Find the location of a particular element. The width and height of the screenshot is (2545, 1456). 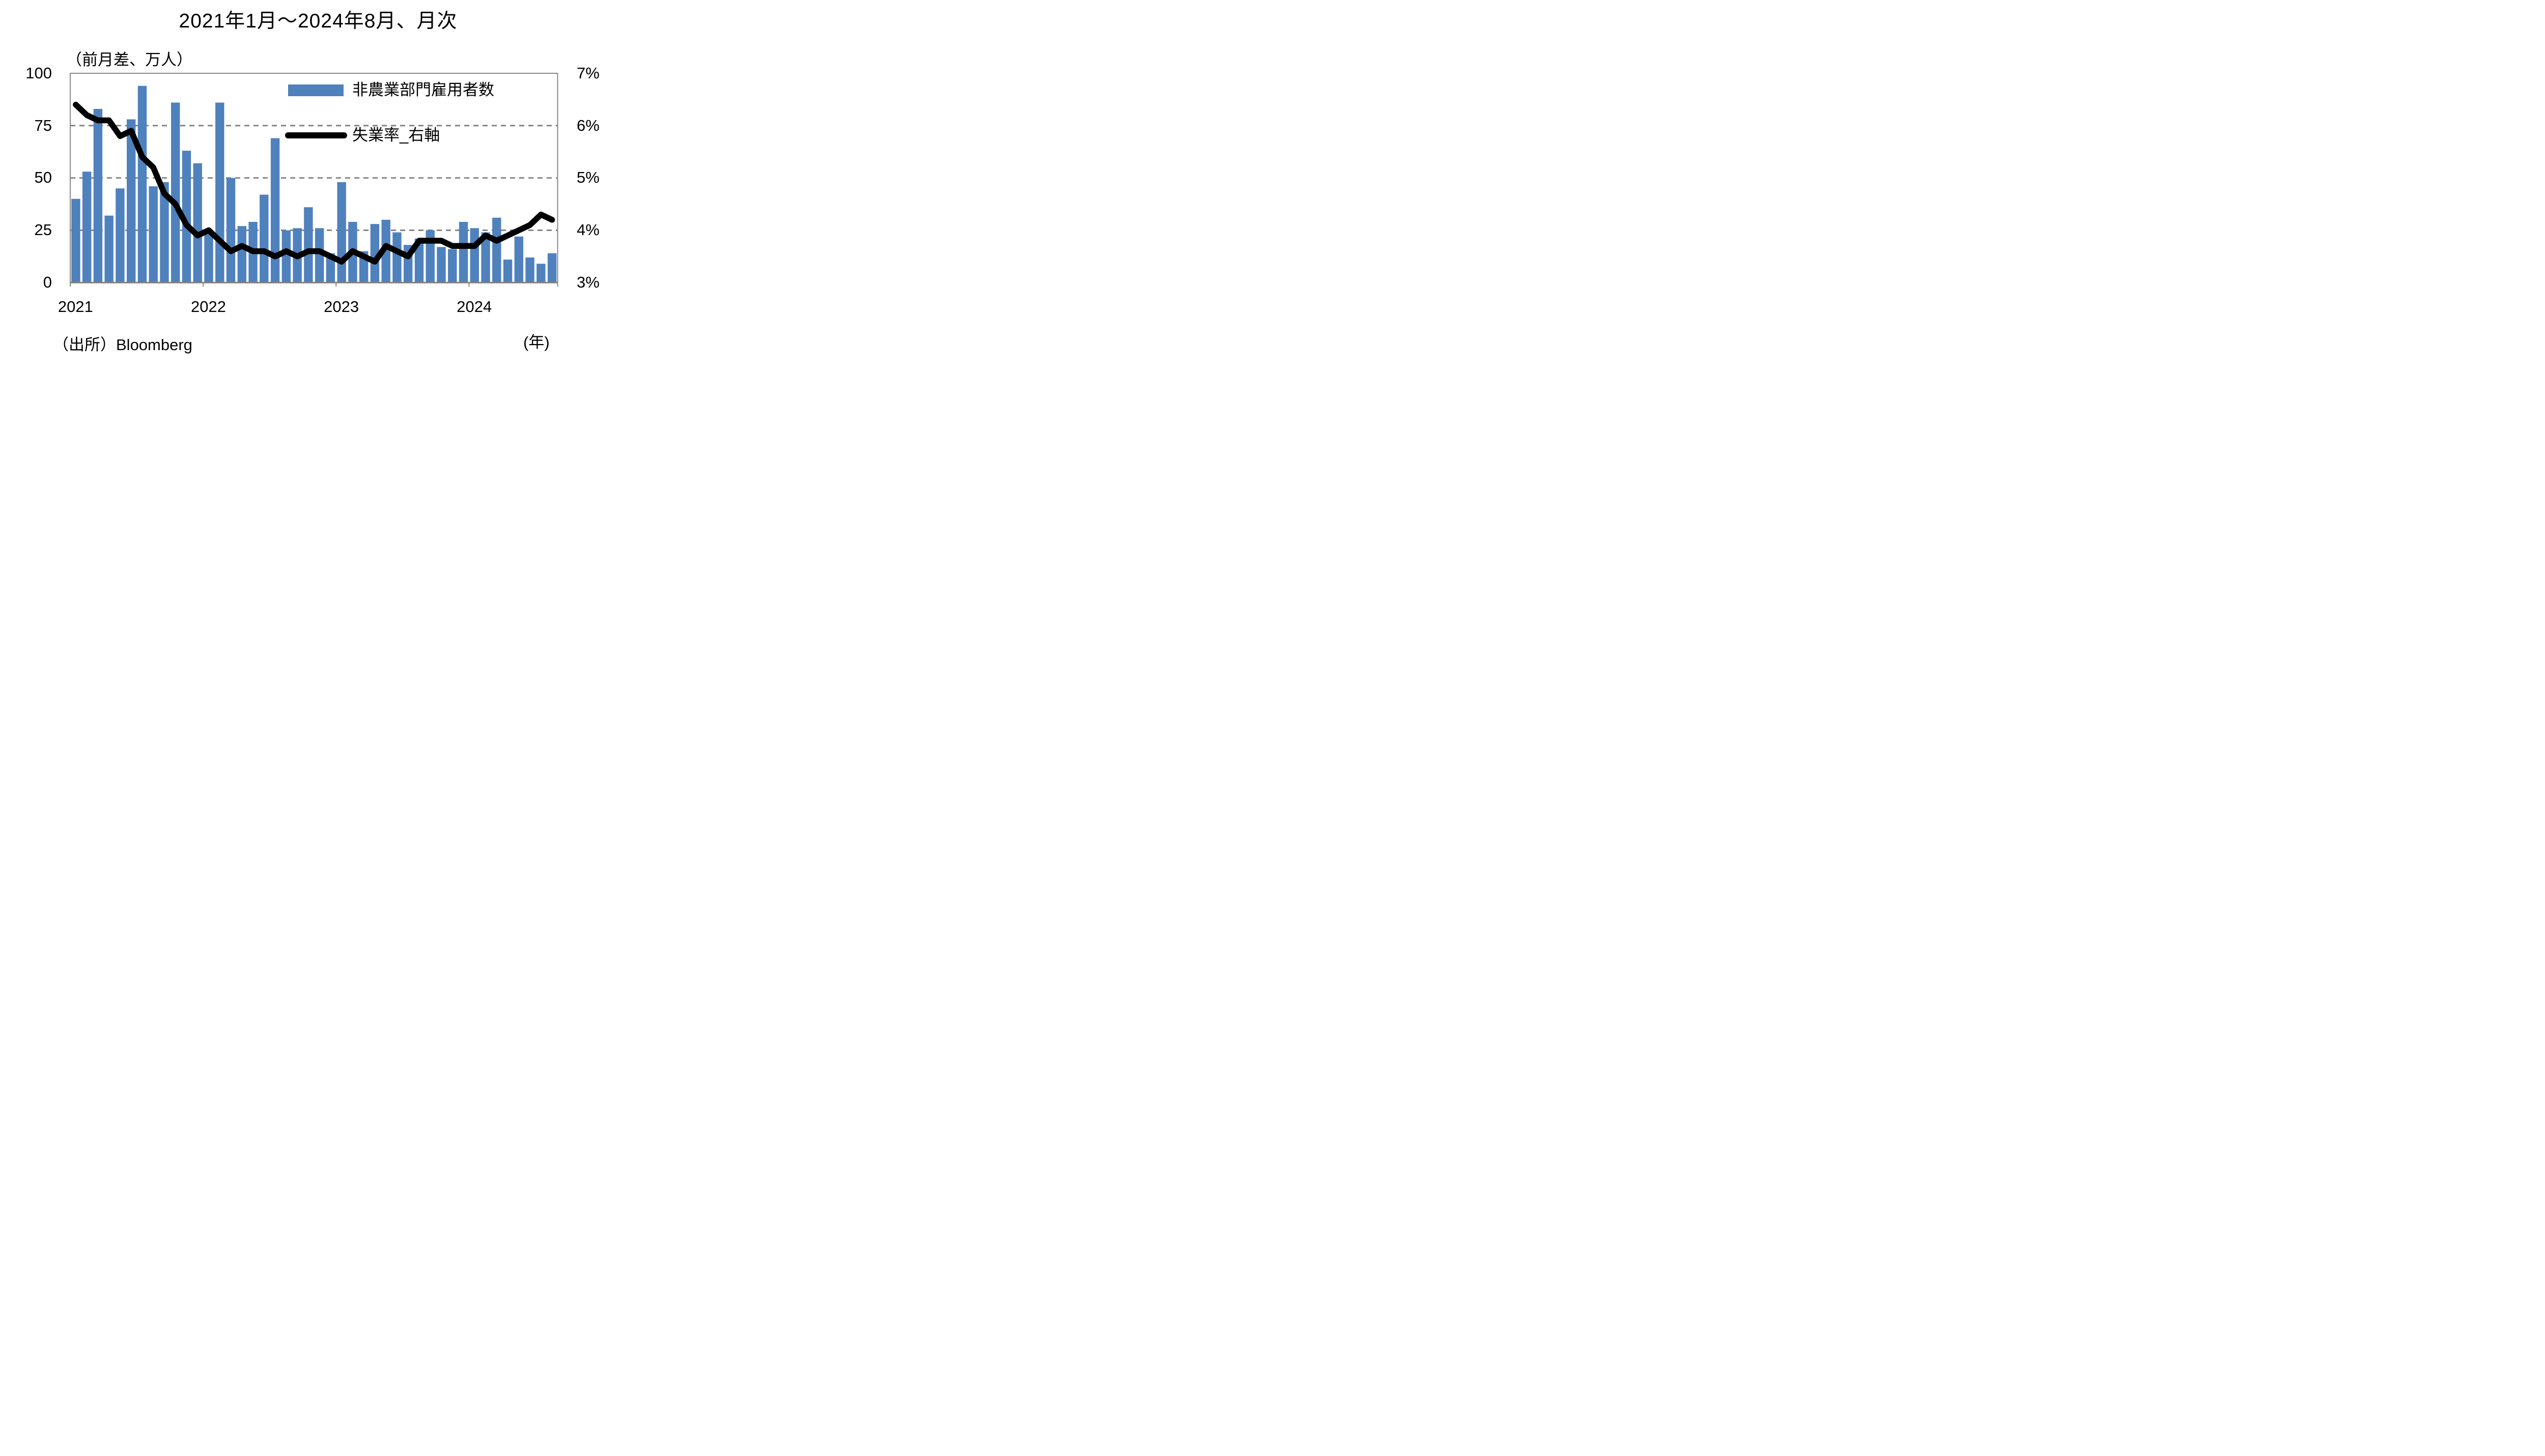

left-axis-tick-0: 0 is located at coordinates (47, 282).